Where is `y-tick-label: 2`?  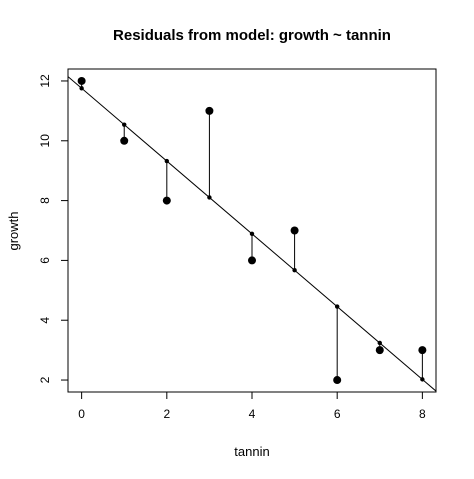 y-tick-label: 2 is located at coordinates (45, 379).